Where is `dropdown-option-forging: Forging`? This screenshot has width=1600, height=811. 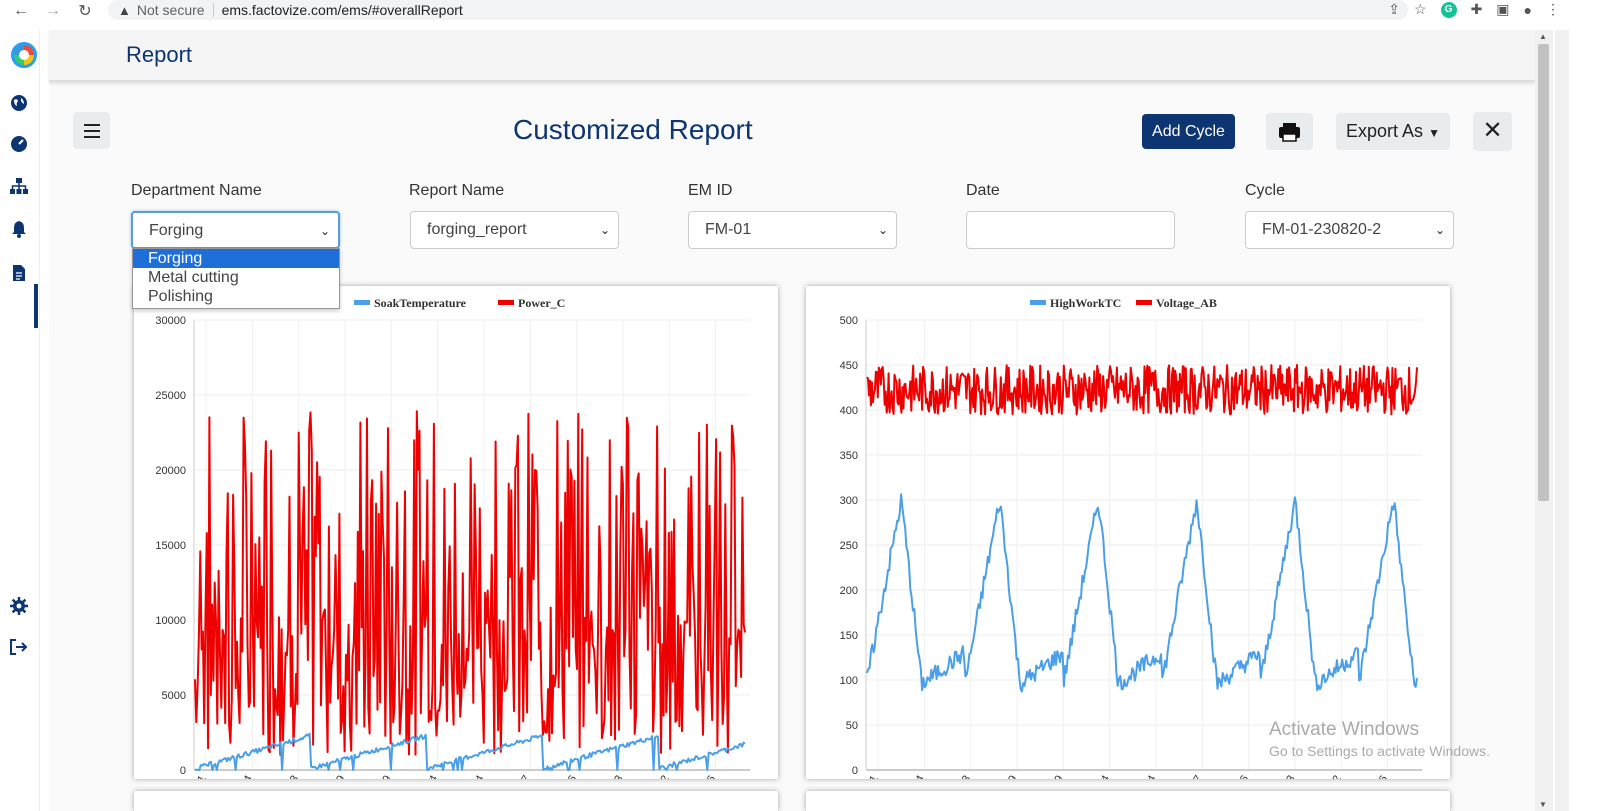
dropdown-option-forging: Forging is located at coordinates (236, 258).